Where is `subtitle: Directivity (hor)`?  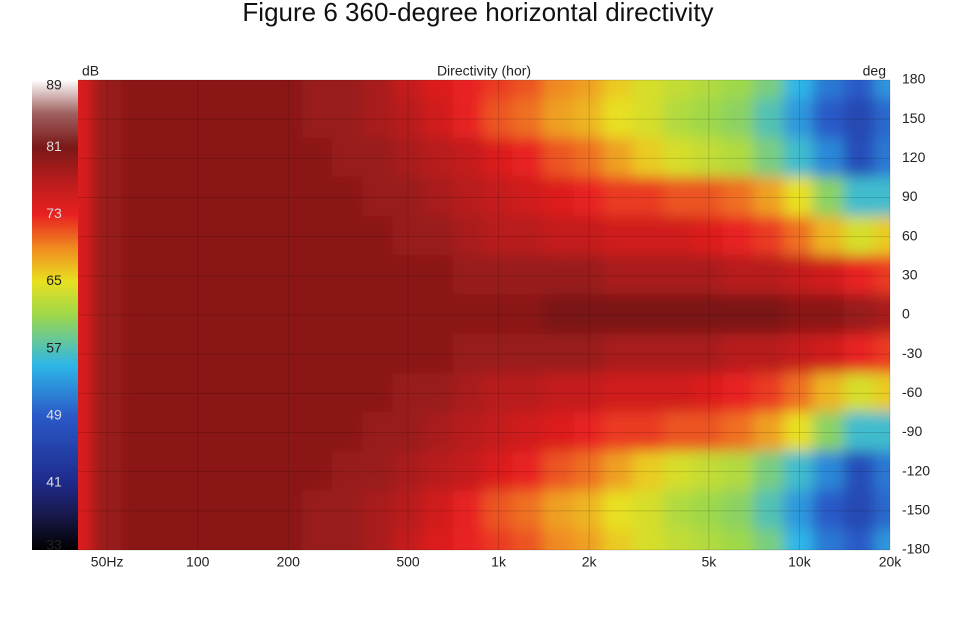
subtitle: Directivity (hor) is located at coordinates (484, 71).